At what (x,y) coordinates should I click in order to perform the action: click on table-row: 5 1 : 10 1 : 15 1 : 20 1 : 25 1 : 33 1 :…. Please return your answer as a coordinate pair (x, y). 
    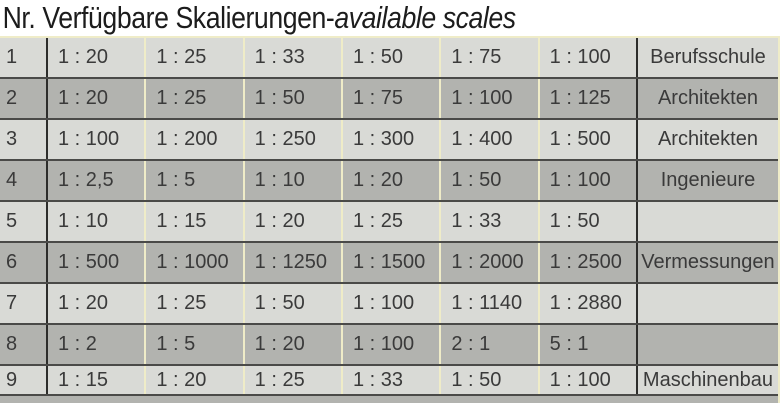
    Looking at the image, I should click on (389, 222).